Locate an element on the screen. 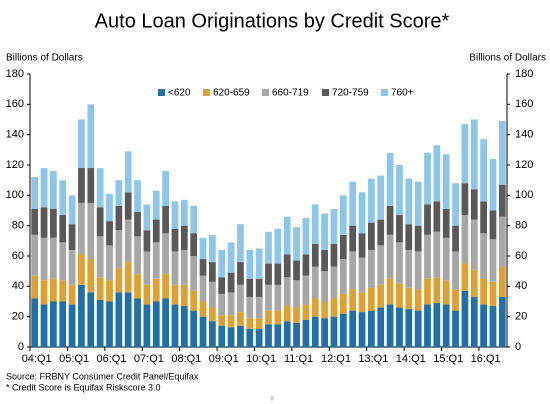  y2-tick-label: 0 is located at coordinates (518, 347).